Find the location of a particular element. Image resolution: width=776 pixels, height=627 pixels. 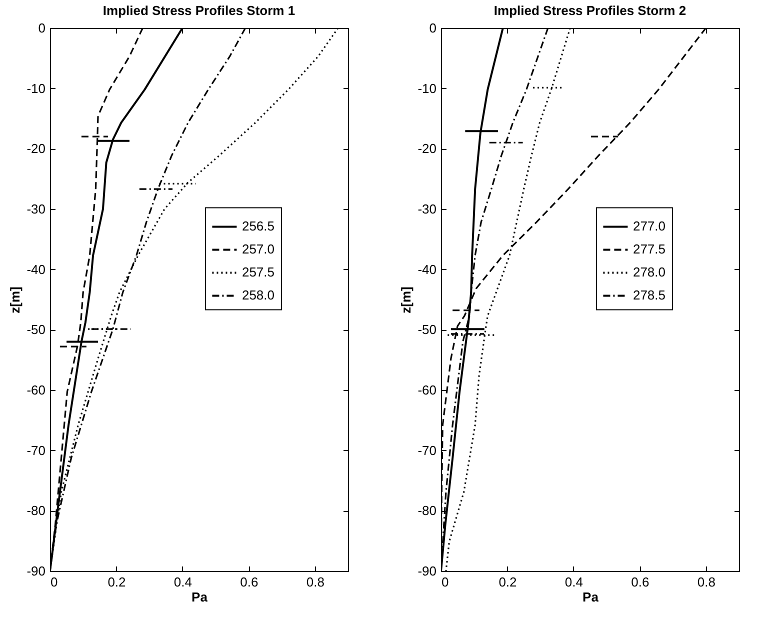

legend-label: 258.0 is located at coordinates (258, 295).